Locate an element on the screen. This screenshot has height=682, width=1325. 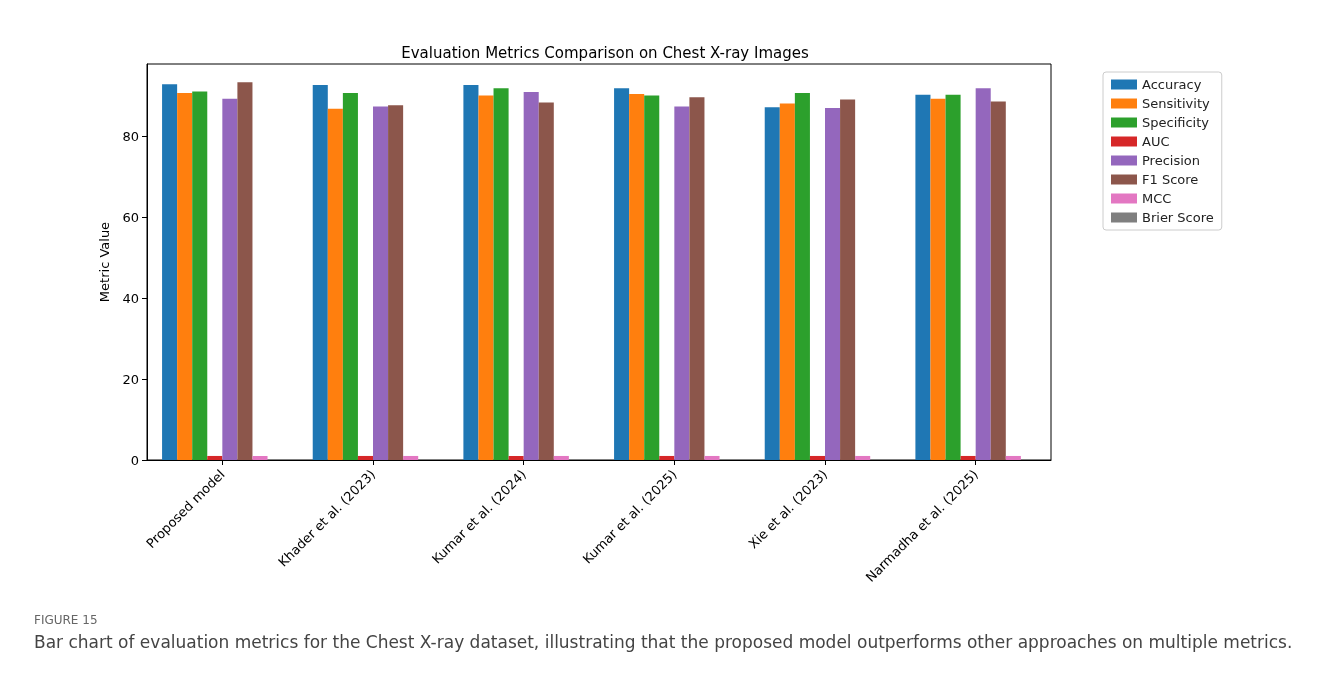
legend-label: MCC is located at coordinates (1157, 198).